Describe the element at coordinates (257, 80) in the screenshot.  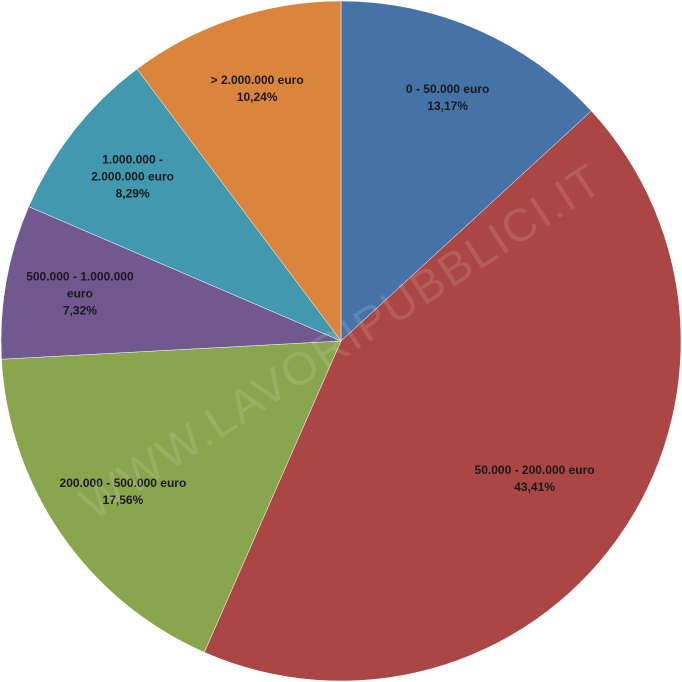
I see `category-label: > 2.000.000 euro` at that location.